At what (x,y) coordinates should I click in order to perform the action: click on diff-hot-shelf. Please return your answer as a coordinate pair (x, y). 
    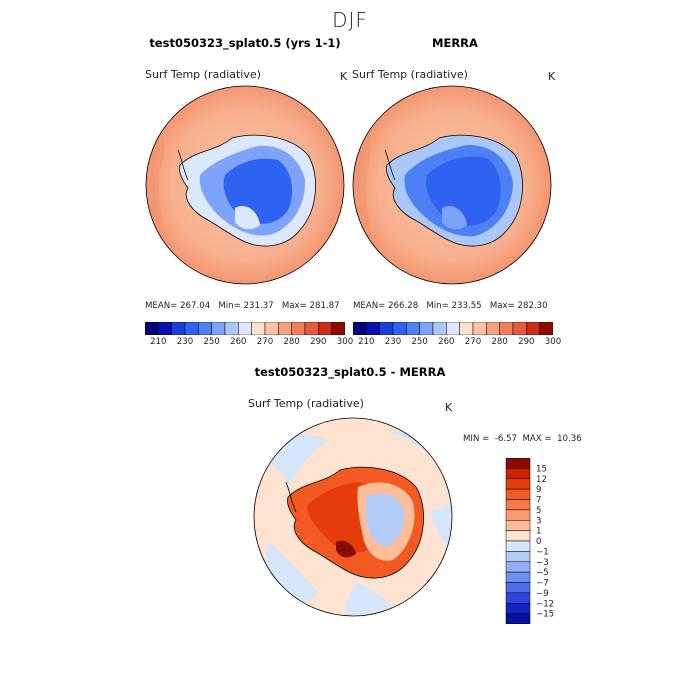
    Looking at the image, I should click on (346, 549).